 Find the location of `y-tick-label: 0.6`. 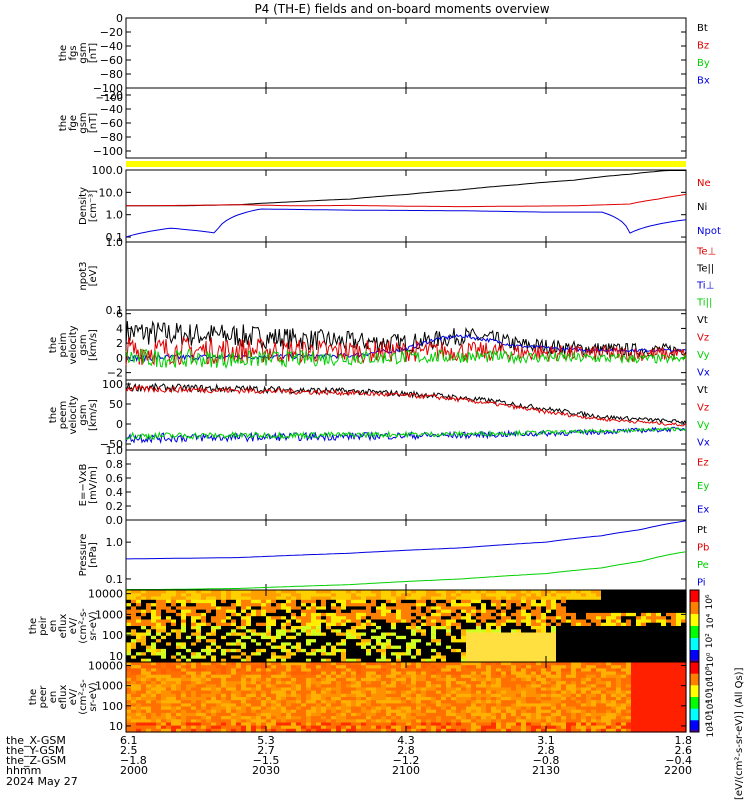

y-tick-label: 0.6 is located at coordinates (115, 478).